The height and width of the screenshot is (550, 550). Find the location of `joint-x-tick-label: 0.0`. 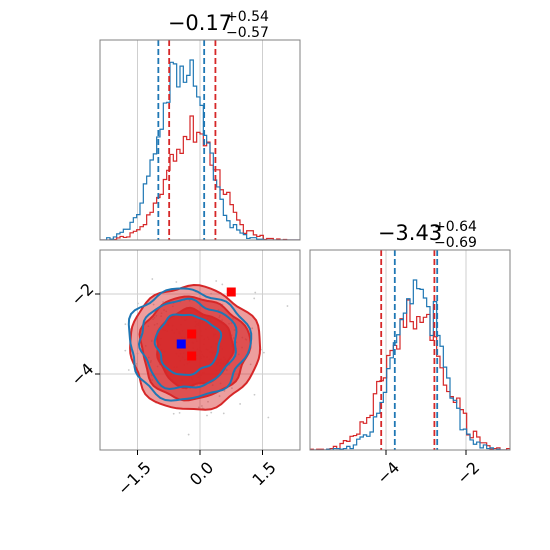

joint-x-tick-label: 0.0 is located at coordinates (201, 473).